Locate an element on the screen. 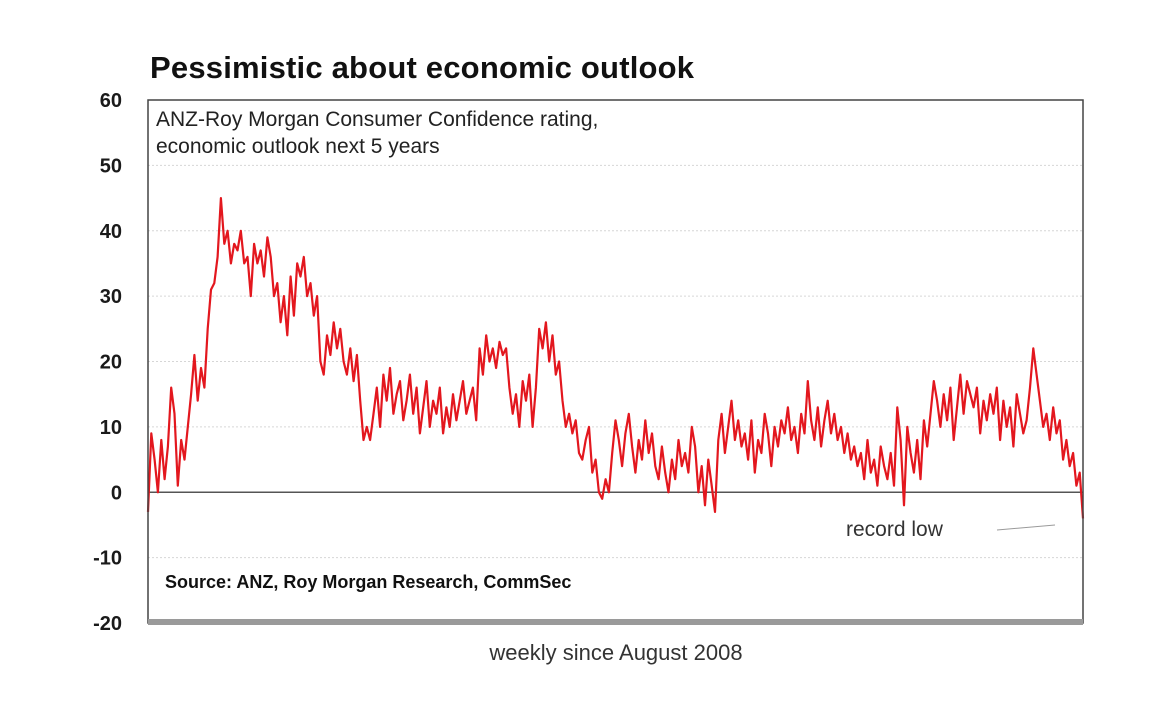  y-tick-label: 50 is located at coordinates (111, 166).